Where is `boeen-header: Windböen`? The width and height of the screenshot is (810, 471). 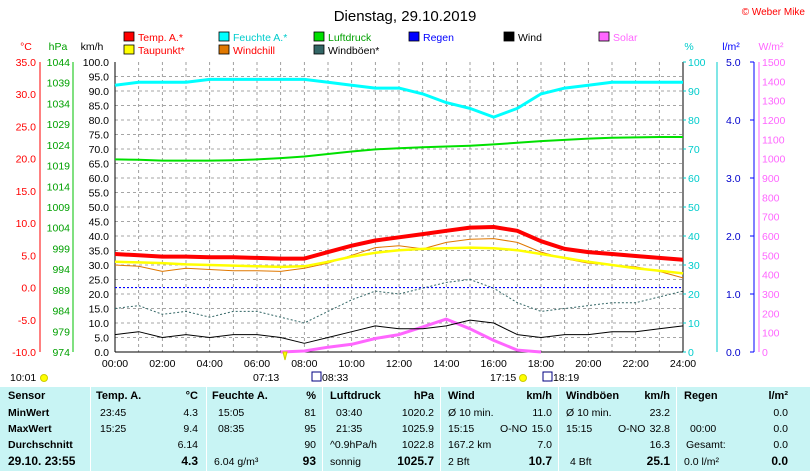
boeen-header: Windböen is located at coordinates (593, 396).